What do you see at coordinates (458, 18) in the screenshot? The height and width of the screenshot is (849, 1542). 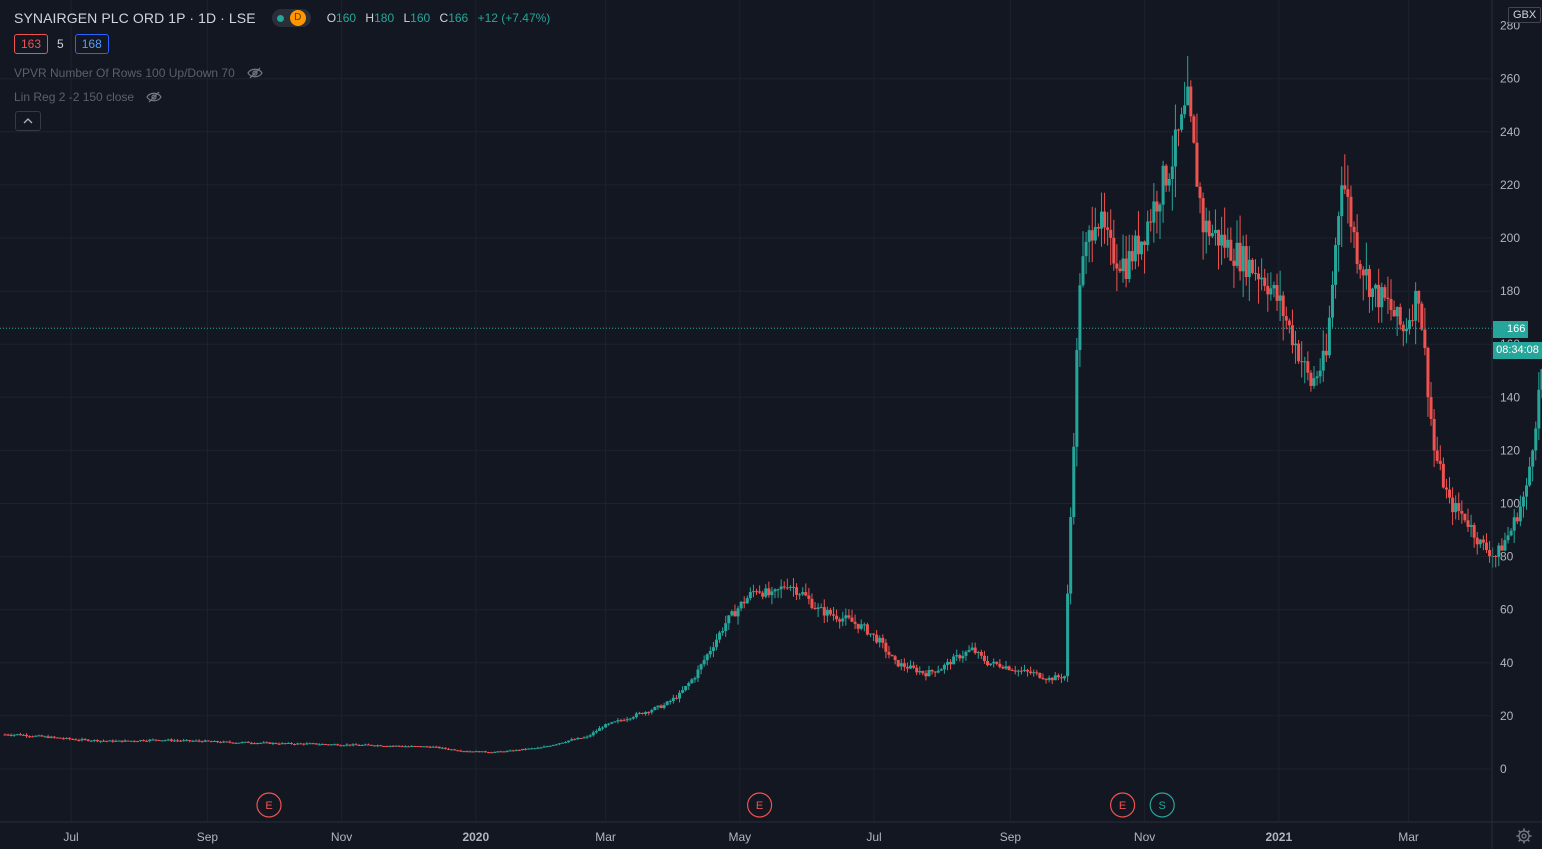 I see `close-value: 166` at bounding box center [458, 18].